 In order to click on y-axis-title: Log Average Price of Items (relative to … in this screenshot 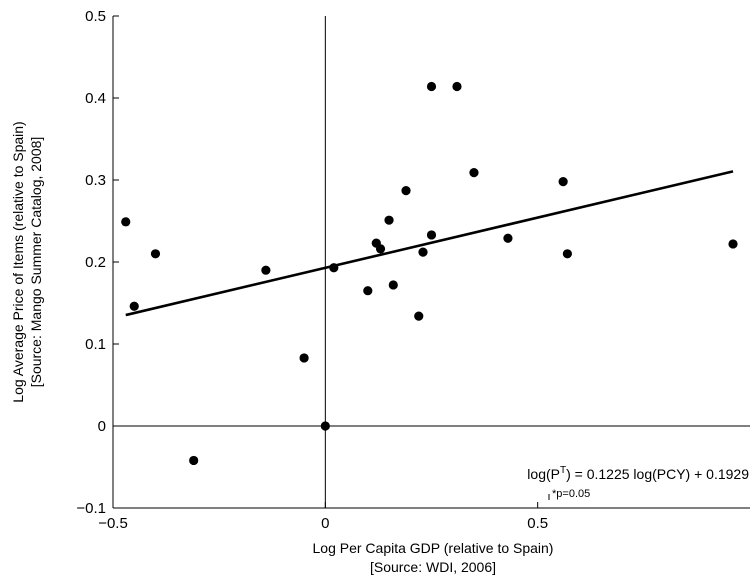, I will do `click(18, 261)`.